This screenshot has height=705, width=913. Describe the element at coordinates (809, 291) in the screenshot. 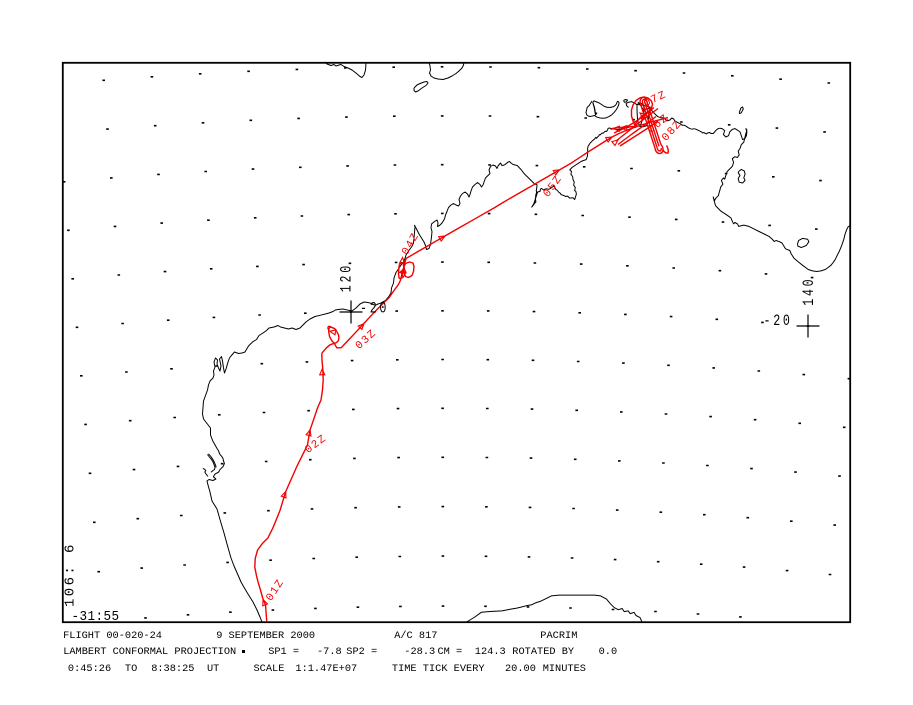

I see `svg-text: 140` at that location.